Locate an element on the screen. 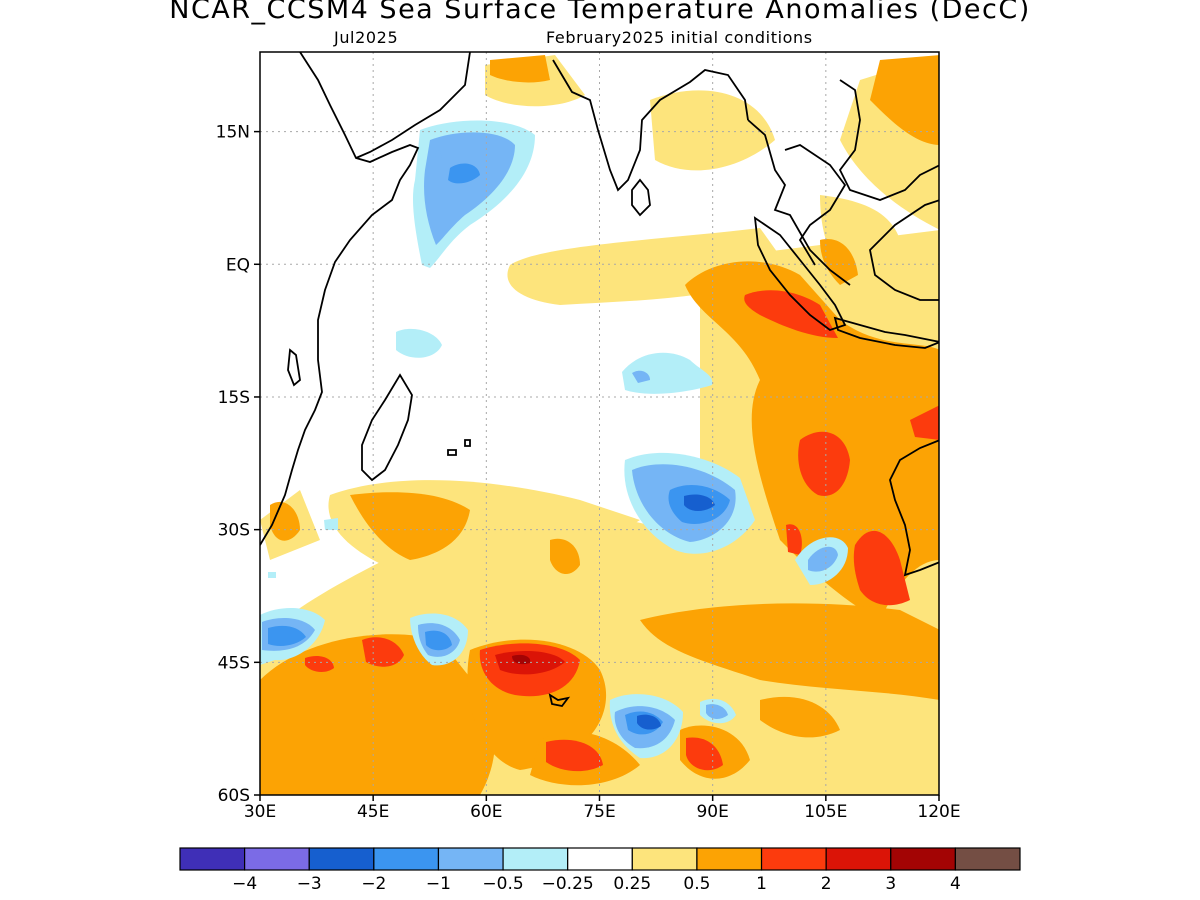 The width and height of the screenshot is (1200, 900). lat-tick-label: 60S is located at coordinates (234, 796).